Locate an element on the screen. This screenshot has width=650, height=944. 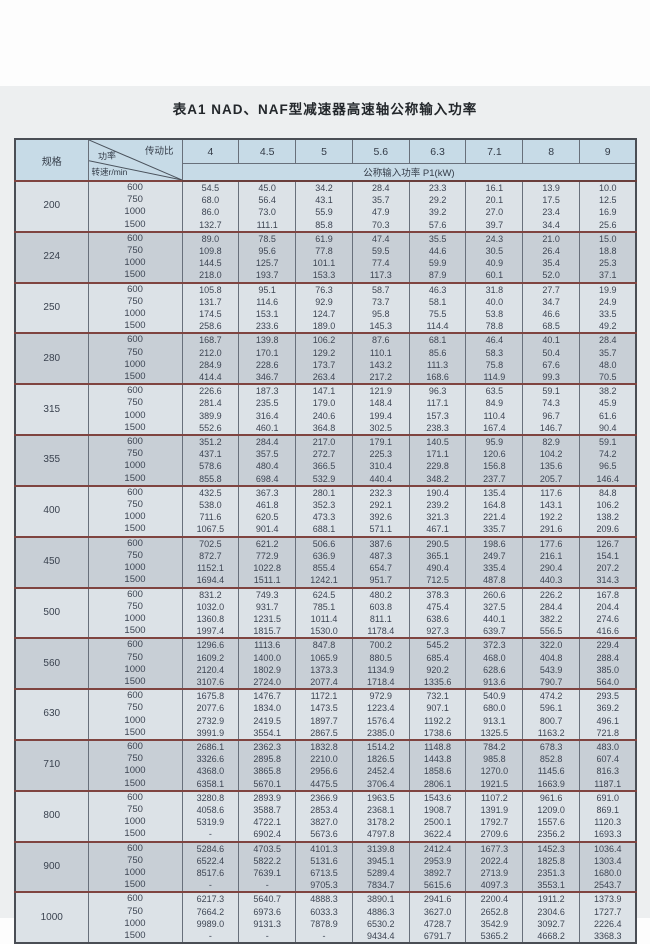
power-value-cell: 7639.1 is located at coordinates (267, 873).